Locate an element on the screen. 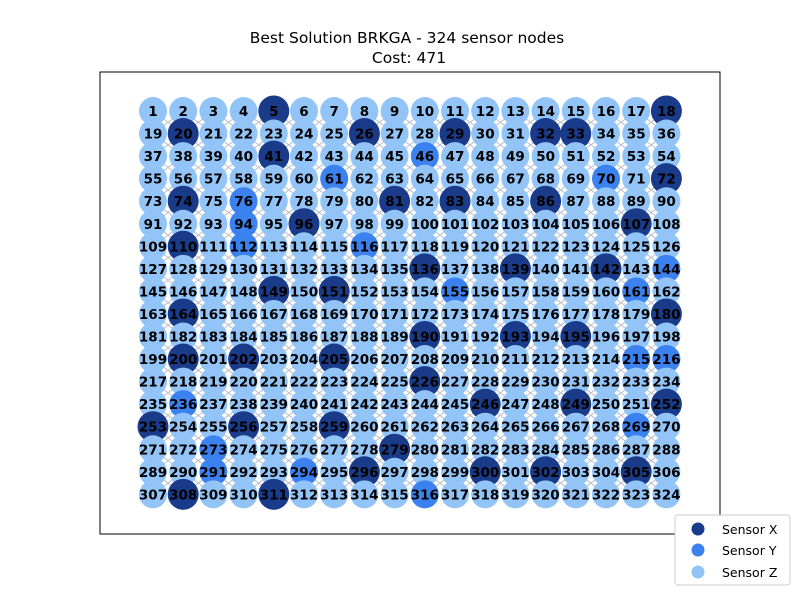 This screenshot has width=800, height=600. node-label-321: 321 is located at coordinates (576, 495).